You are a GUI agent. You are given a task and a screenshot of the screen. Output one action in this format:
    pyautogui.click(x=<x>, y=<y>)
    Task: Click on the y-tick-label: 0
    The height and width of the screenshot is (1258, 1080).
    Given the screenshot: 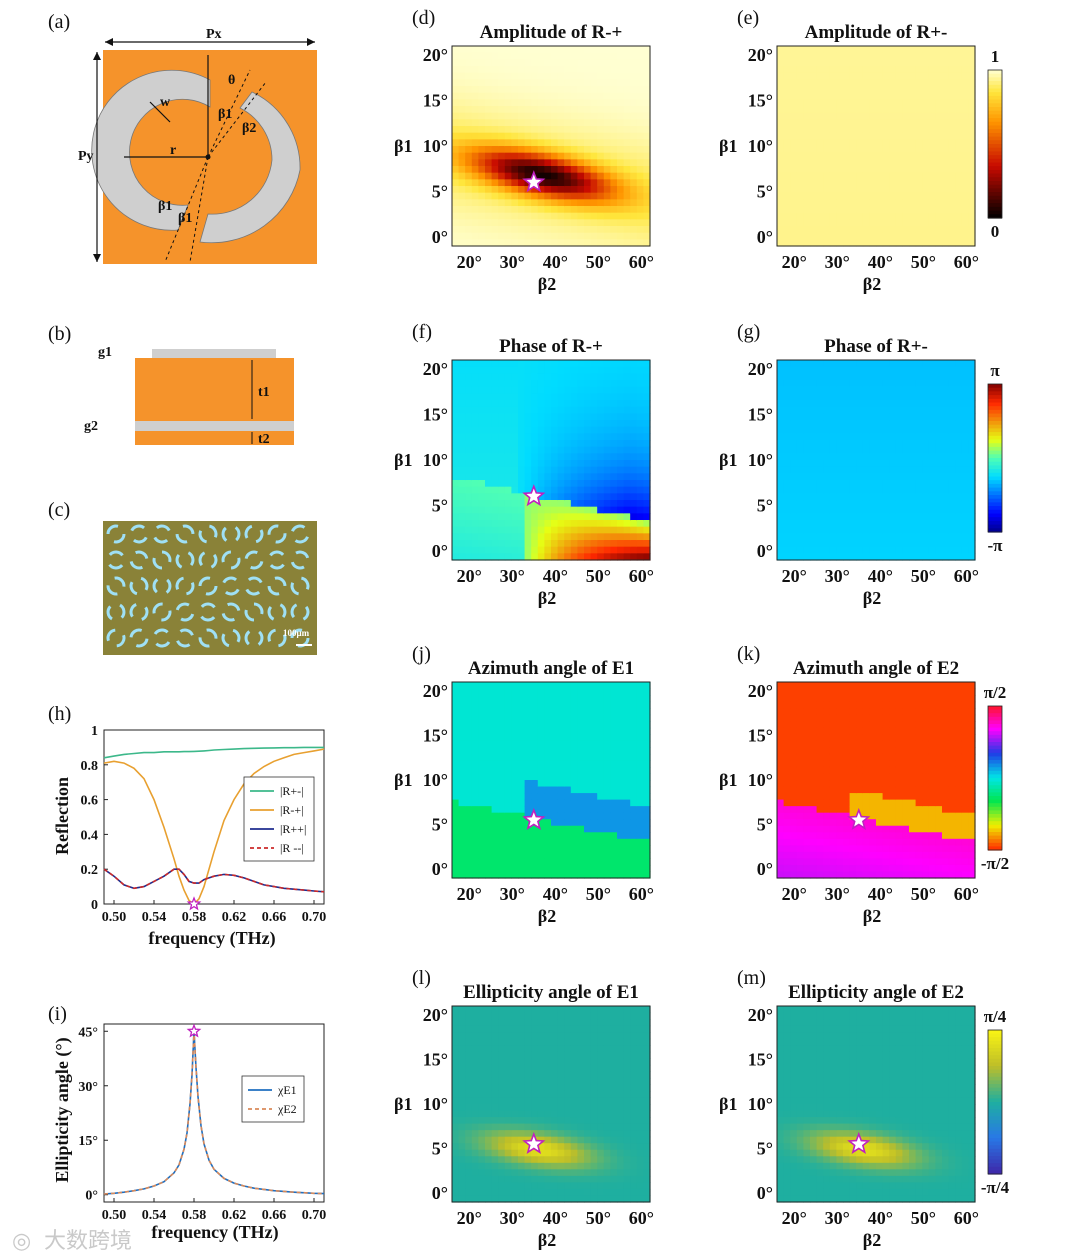 What is the action you would take?
    pyautogui.click(x=94, y=905)
    